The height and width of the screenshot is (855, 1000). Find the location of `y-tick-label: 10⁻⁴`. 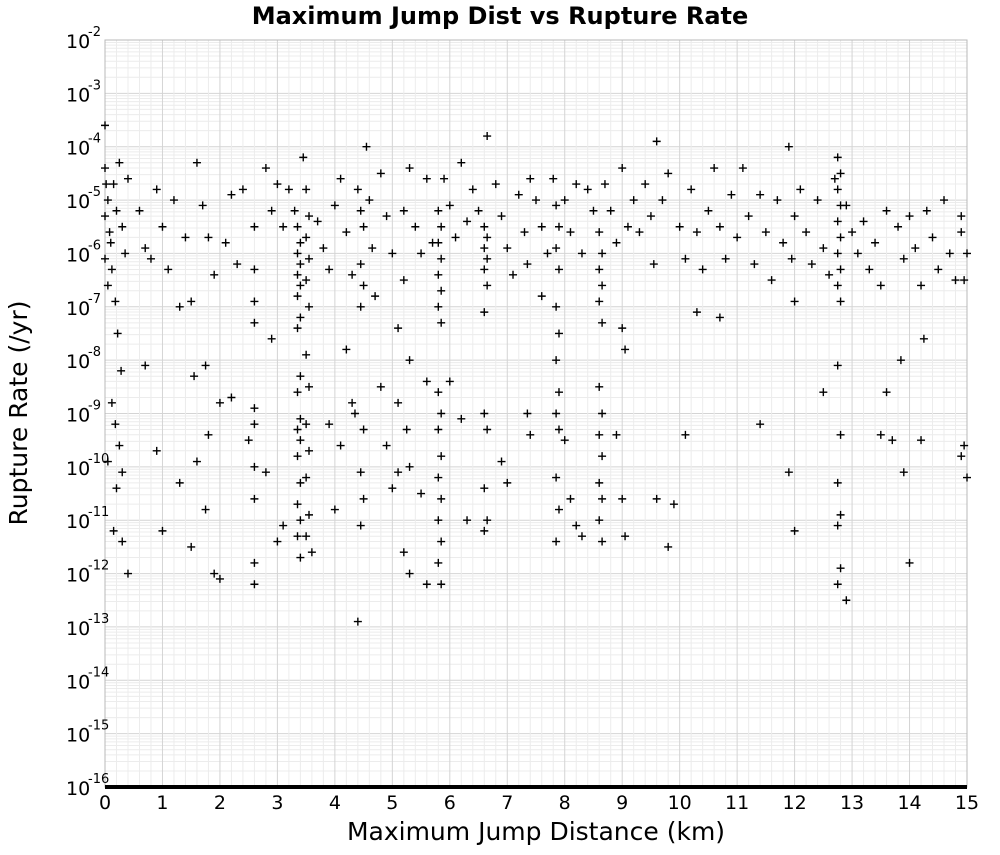

y-tick-label: 10⁻⁴ is located at coordinates (83, 146).